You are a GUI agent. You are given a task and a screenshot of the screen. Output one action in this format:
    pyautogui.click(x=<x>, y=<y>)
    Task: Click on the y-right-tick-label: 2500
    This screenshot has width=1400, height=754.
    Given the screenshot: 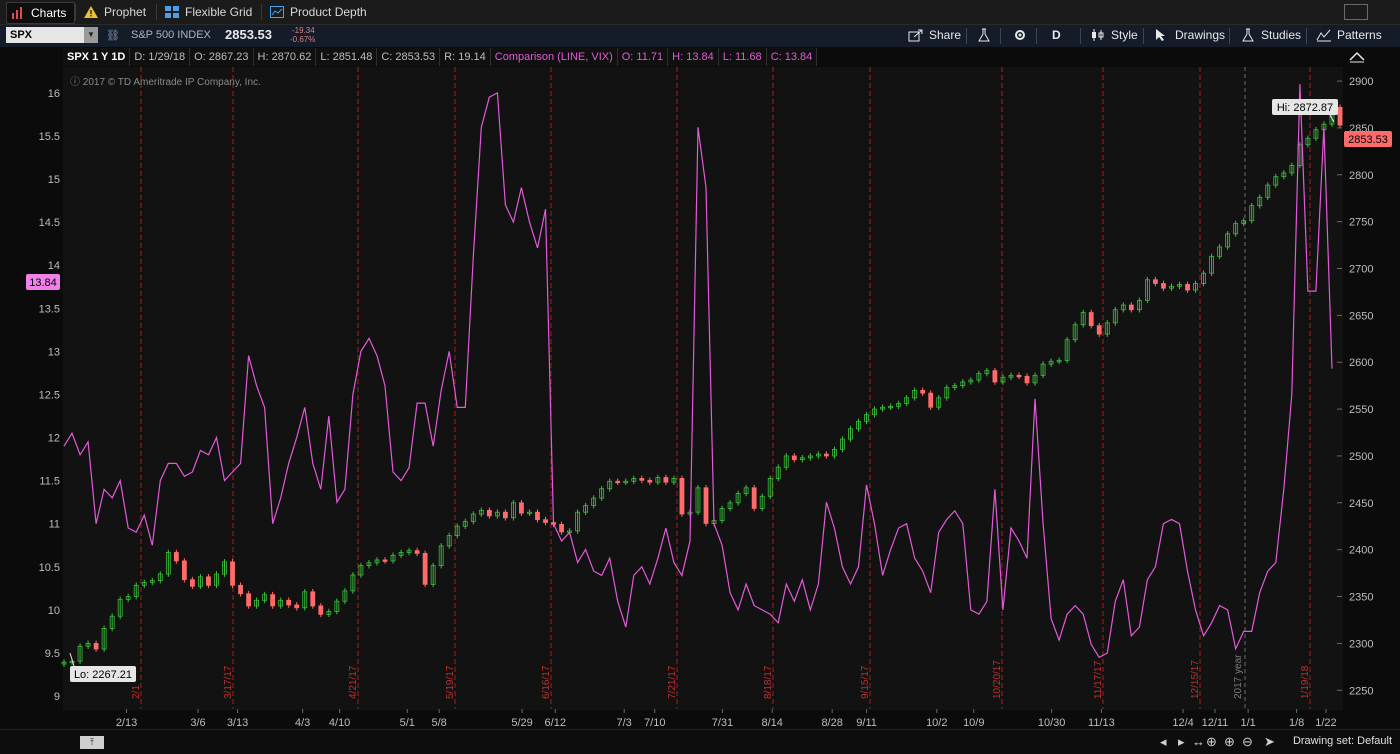 What is the action you would take?
    pyautogui.click(x=1361, y=457)
    